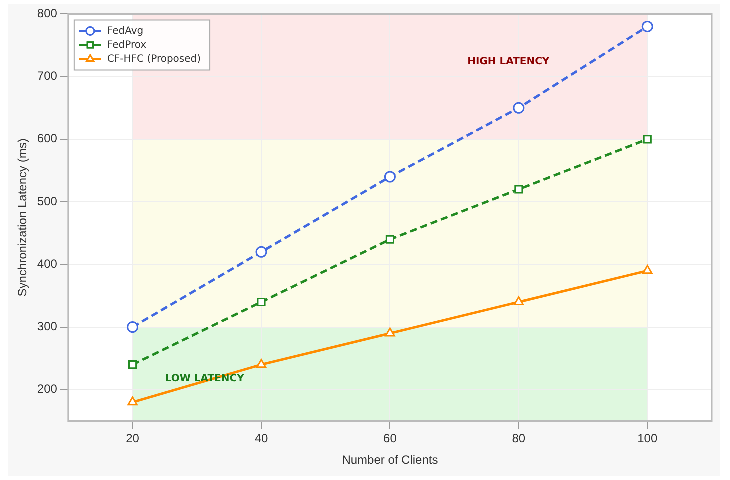  What do you see at coordinates (47, 13) in the screenshot?
I see `y-tick-label: 800` at bounding box center [47, 13].